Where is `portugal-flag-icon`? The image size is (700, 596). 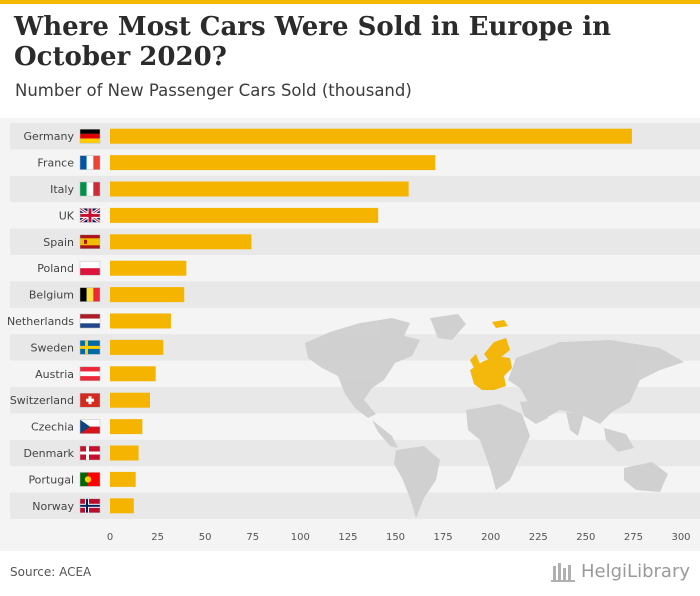 portugal-flag-icon is located at coordinates (90, 479).